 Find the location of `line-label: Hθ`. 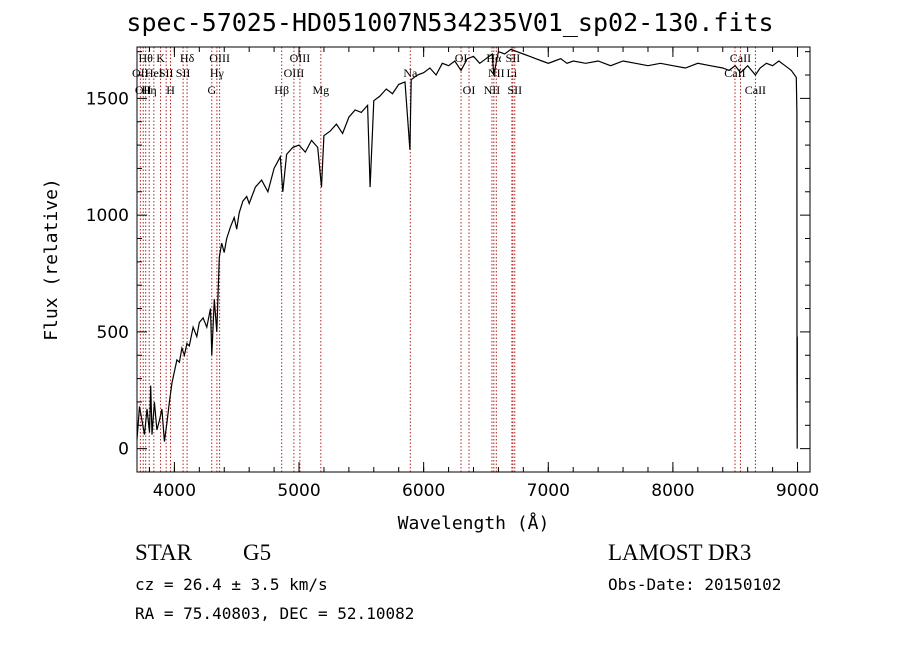

line-label: Hθ is located at coordinates (146, 58).